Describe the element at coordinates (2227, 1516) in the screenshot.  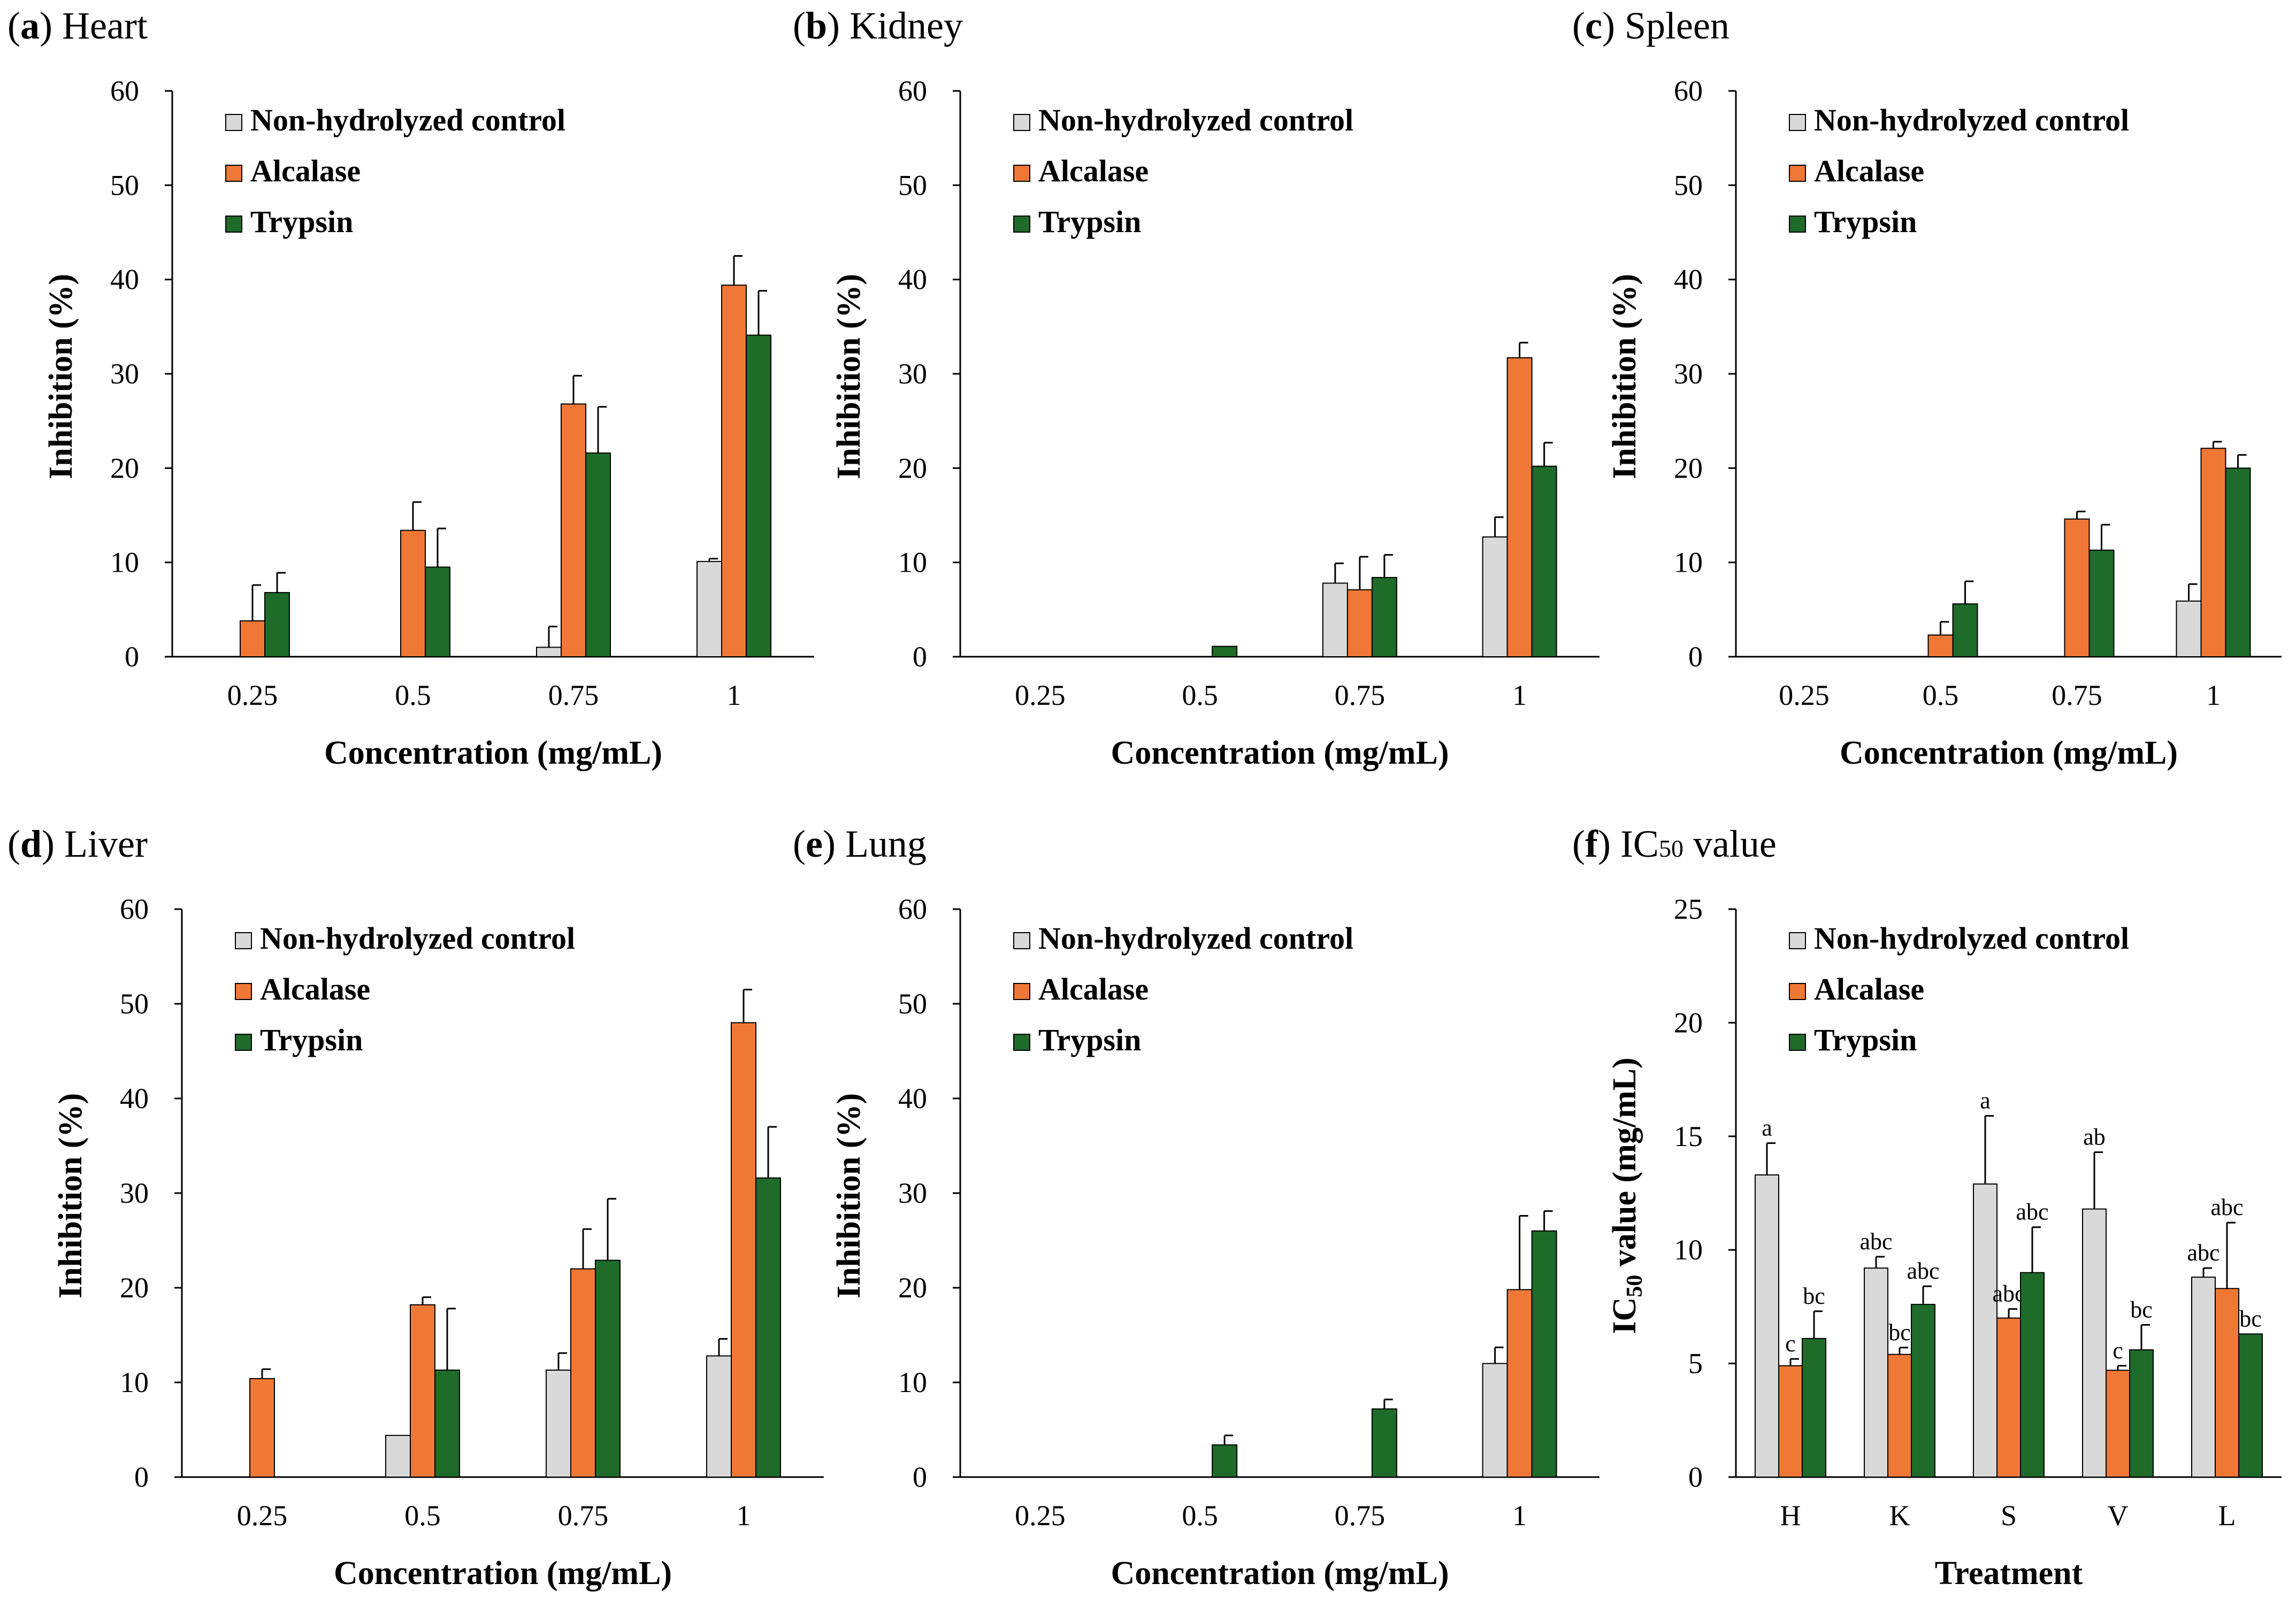
I see `x-tick-label: L` at that location.